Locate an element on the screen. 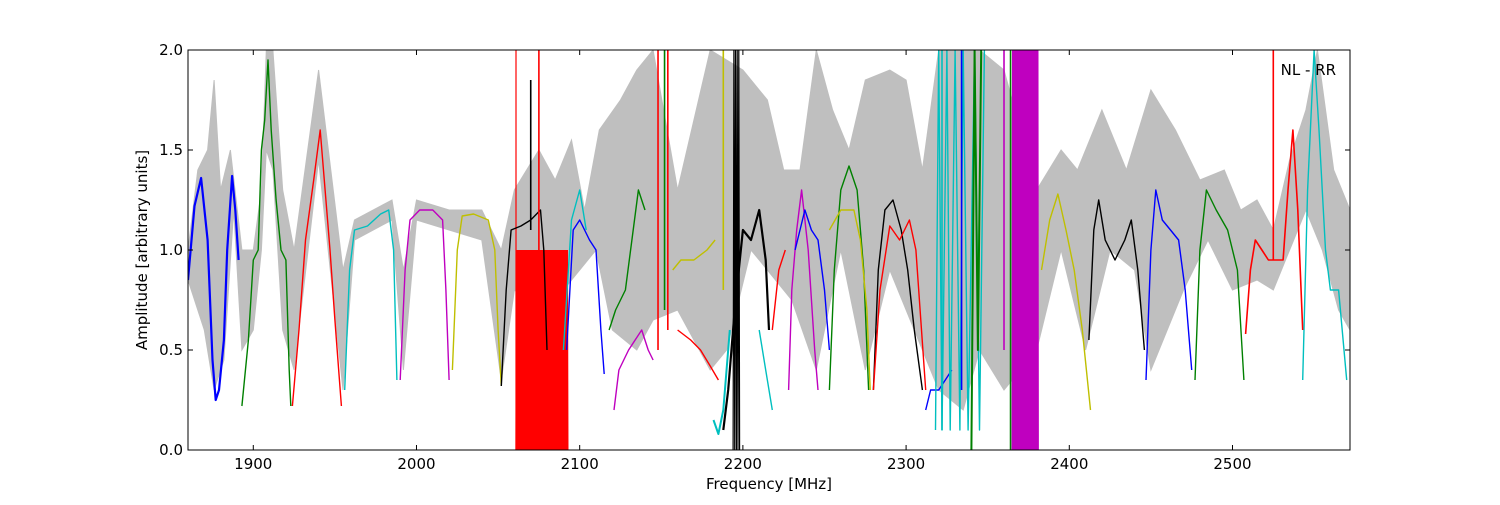 The width and height of the screenshot is (1500, 505). x-tick-label: 2000 is located at coordinates (416, 464).